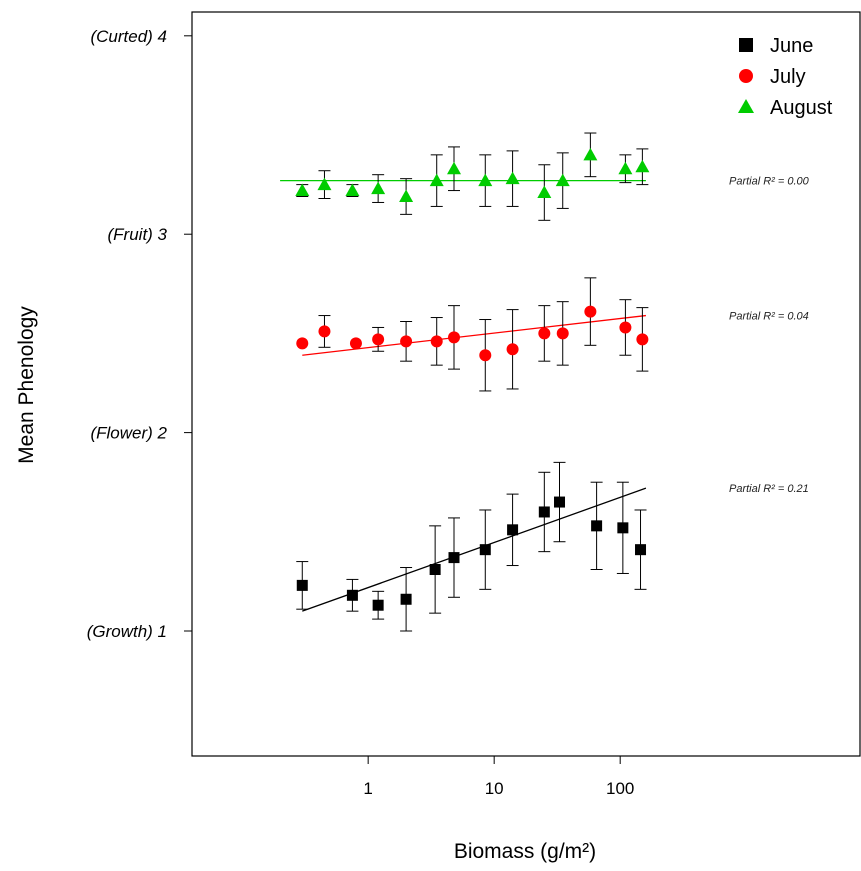  I want to click on x-tick-label: 1, so click(367, 788).